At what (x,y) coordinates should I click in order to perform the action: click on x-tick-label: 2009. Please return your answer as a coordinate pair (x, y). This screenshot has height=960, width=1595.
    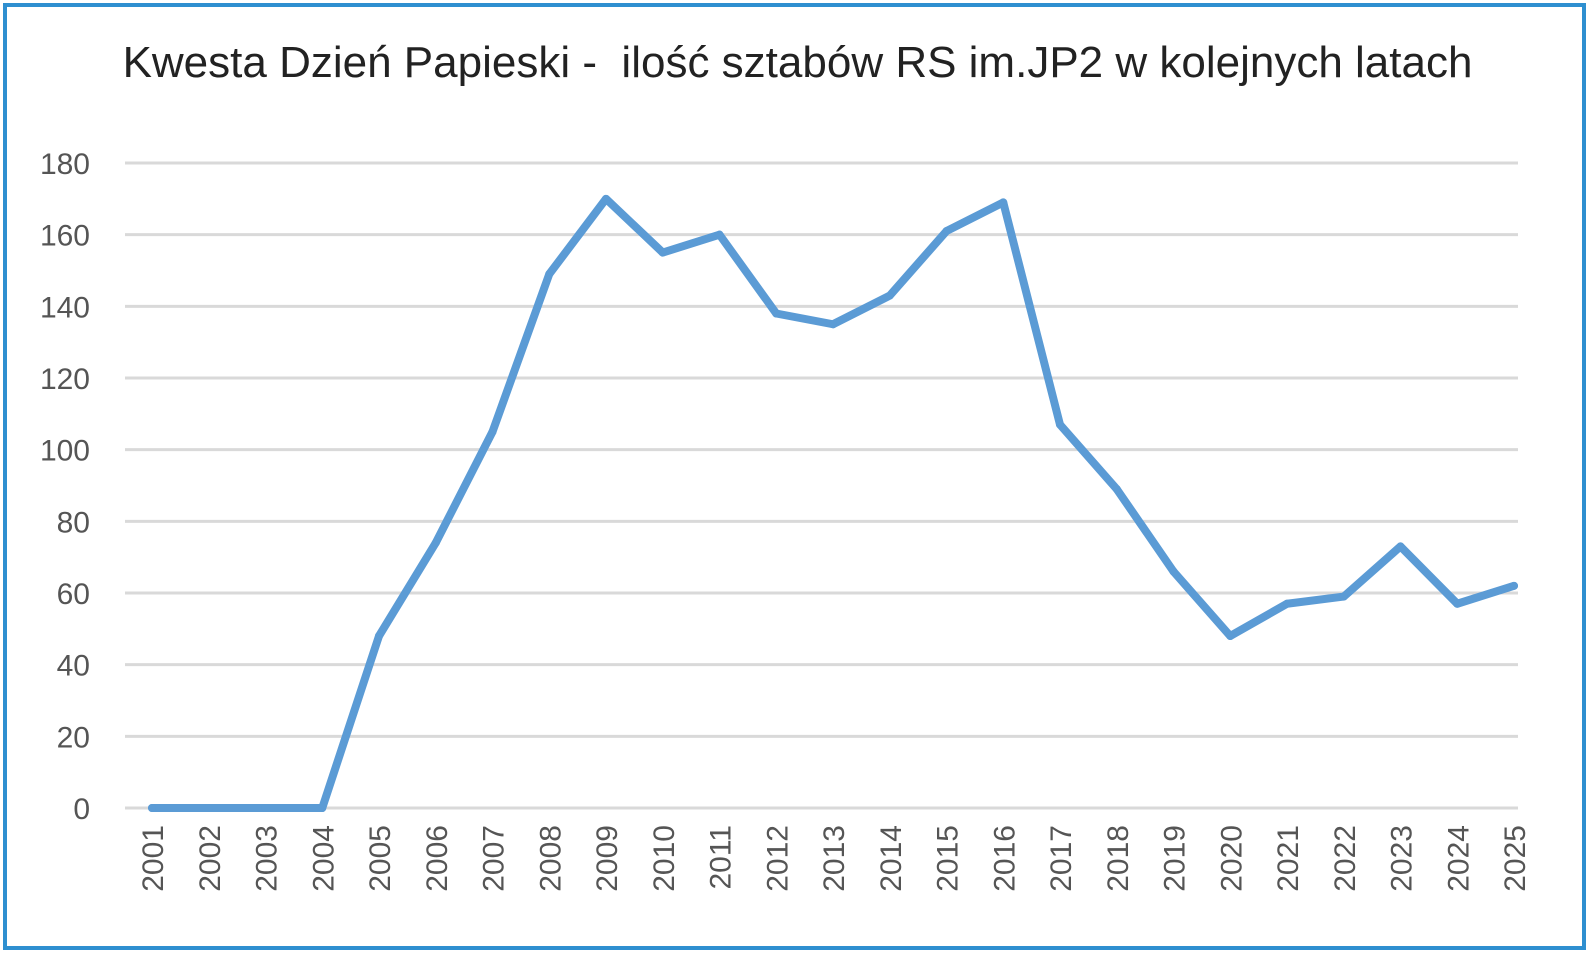
    Looking at the image, I should click on (607, 858).